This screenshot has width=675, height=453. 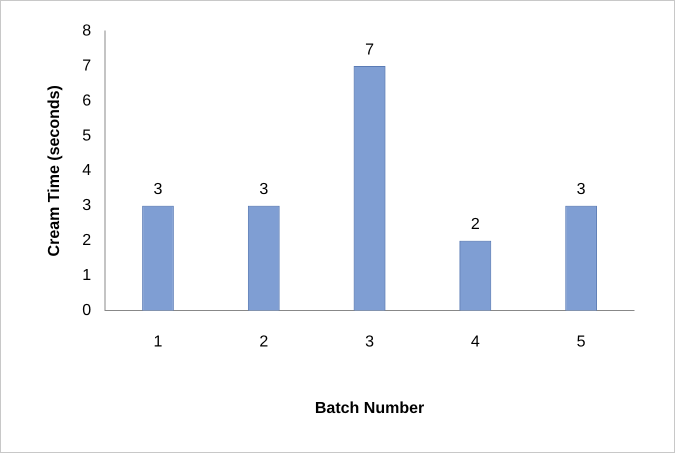 What do you see at coordinates (87, 275) in the screenshot?
I see `y-tick-label: 1` at bounding box center [87, 275].